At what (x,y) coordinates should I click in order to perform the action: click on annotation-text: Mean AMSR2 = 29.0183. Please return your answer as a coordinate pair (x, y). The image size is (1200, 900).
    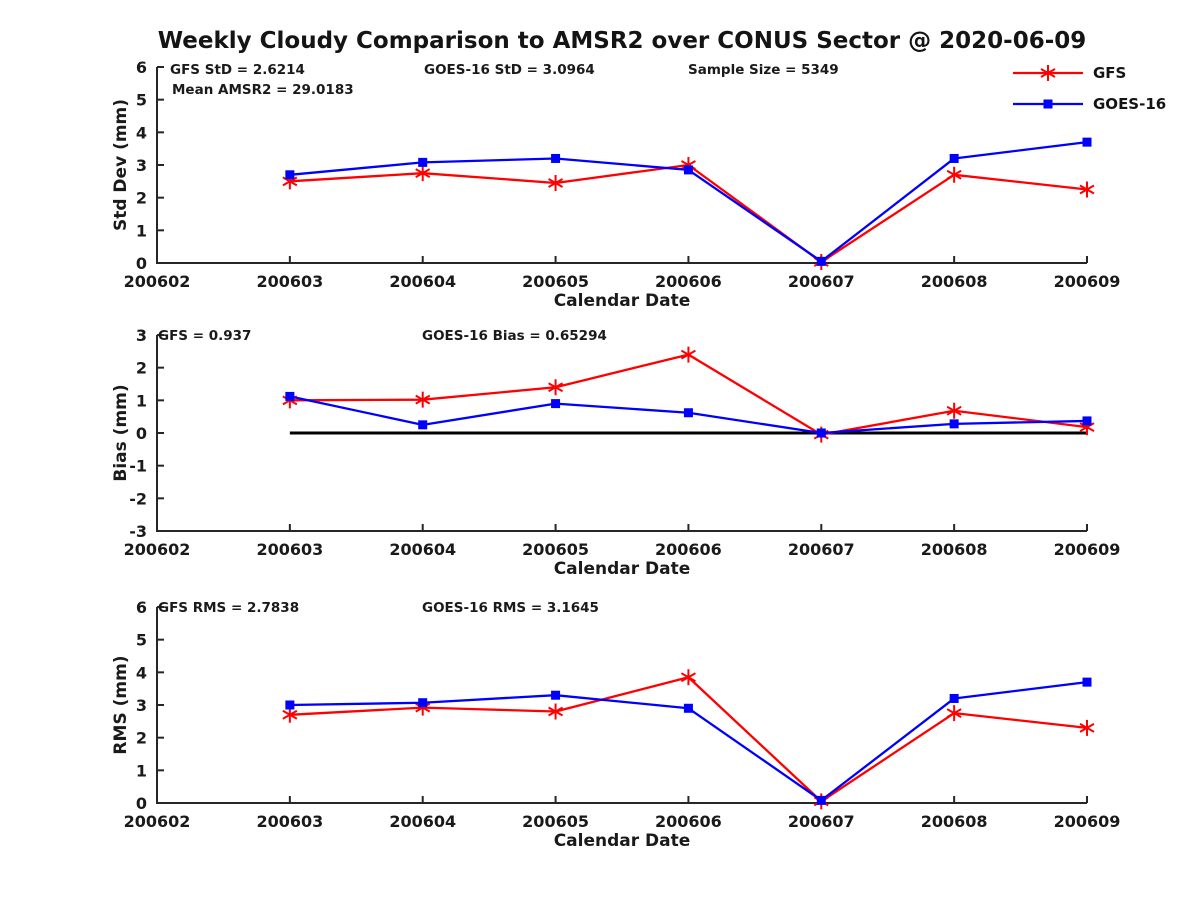
    Looking at the image, I should click on (263, 90).